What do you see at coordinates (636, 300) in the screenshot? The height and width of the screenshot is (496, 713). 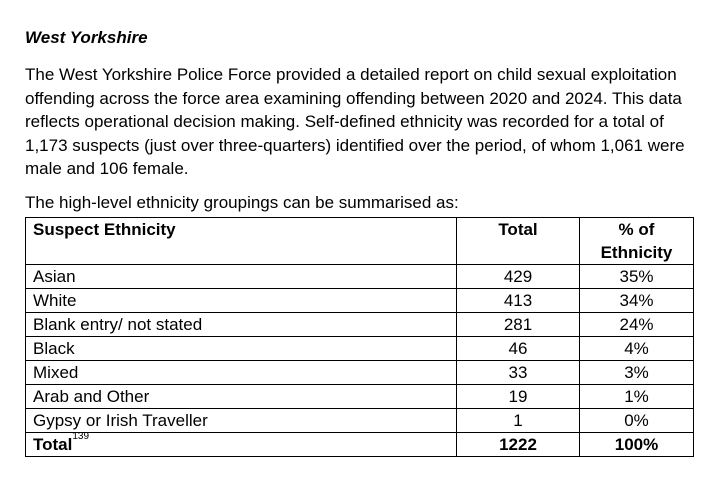 I see `cell-percent: 34%` at bounding box center [636, 300].